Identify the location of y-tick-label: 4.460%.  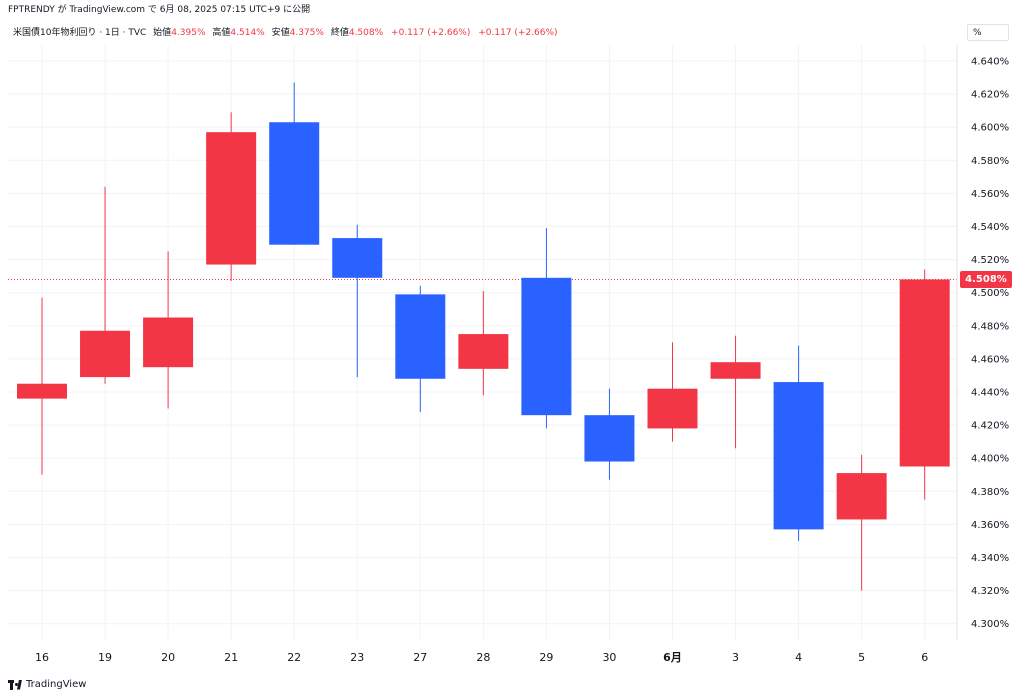
(990, 359).